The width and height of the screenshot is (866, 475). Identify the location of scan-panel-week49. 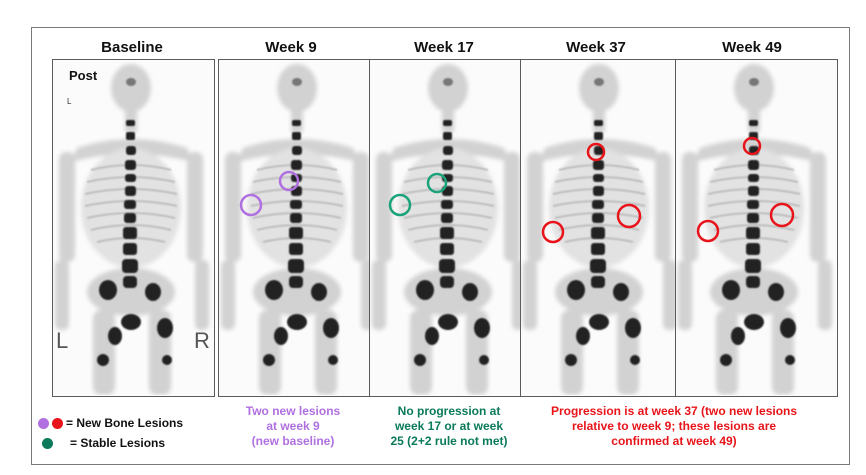
(756, 228).